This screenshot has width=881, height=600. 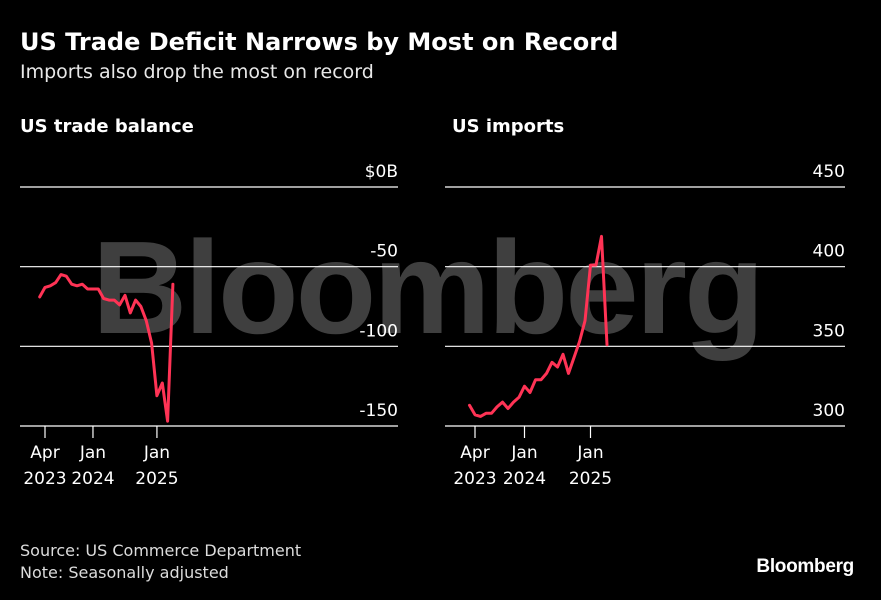 What do you see at coordinates (381, 172) in the screenshot?
I see `trade-balance-ytick-label: $0B` at bounding box center [381, 172].